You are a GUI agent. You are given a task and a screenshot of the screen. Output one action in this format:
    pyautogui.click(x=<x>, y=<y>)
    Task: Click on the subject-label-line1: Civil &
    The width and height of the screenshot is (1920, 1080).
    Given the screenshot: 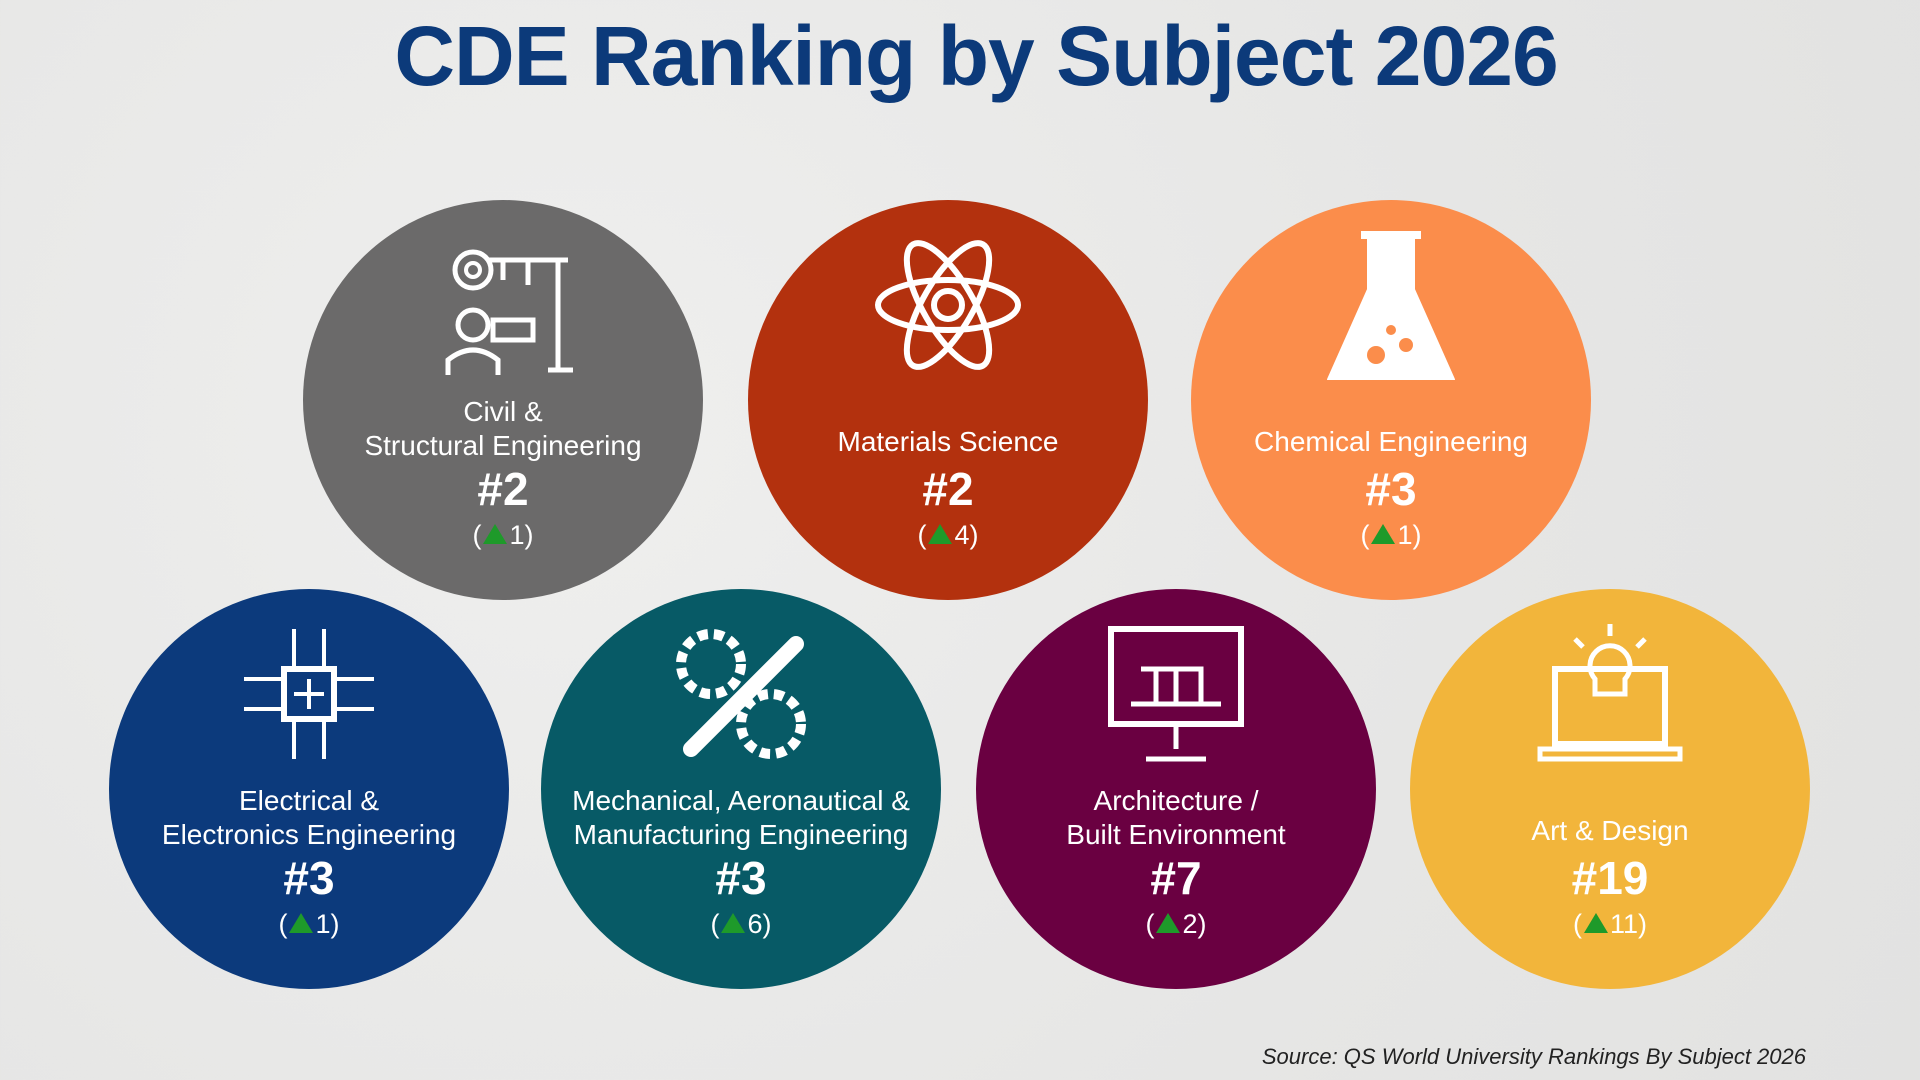 What is the action you would take?
    pyautogui.click(x=503, y=411)
    